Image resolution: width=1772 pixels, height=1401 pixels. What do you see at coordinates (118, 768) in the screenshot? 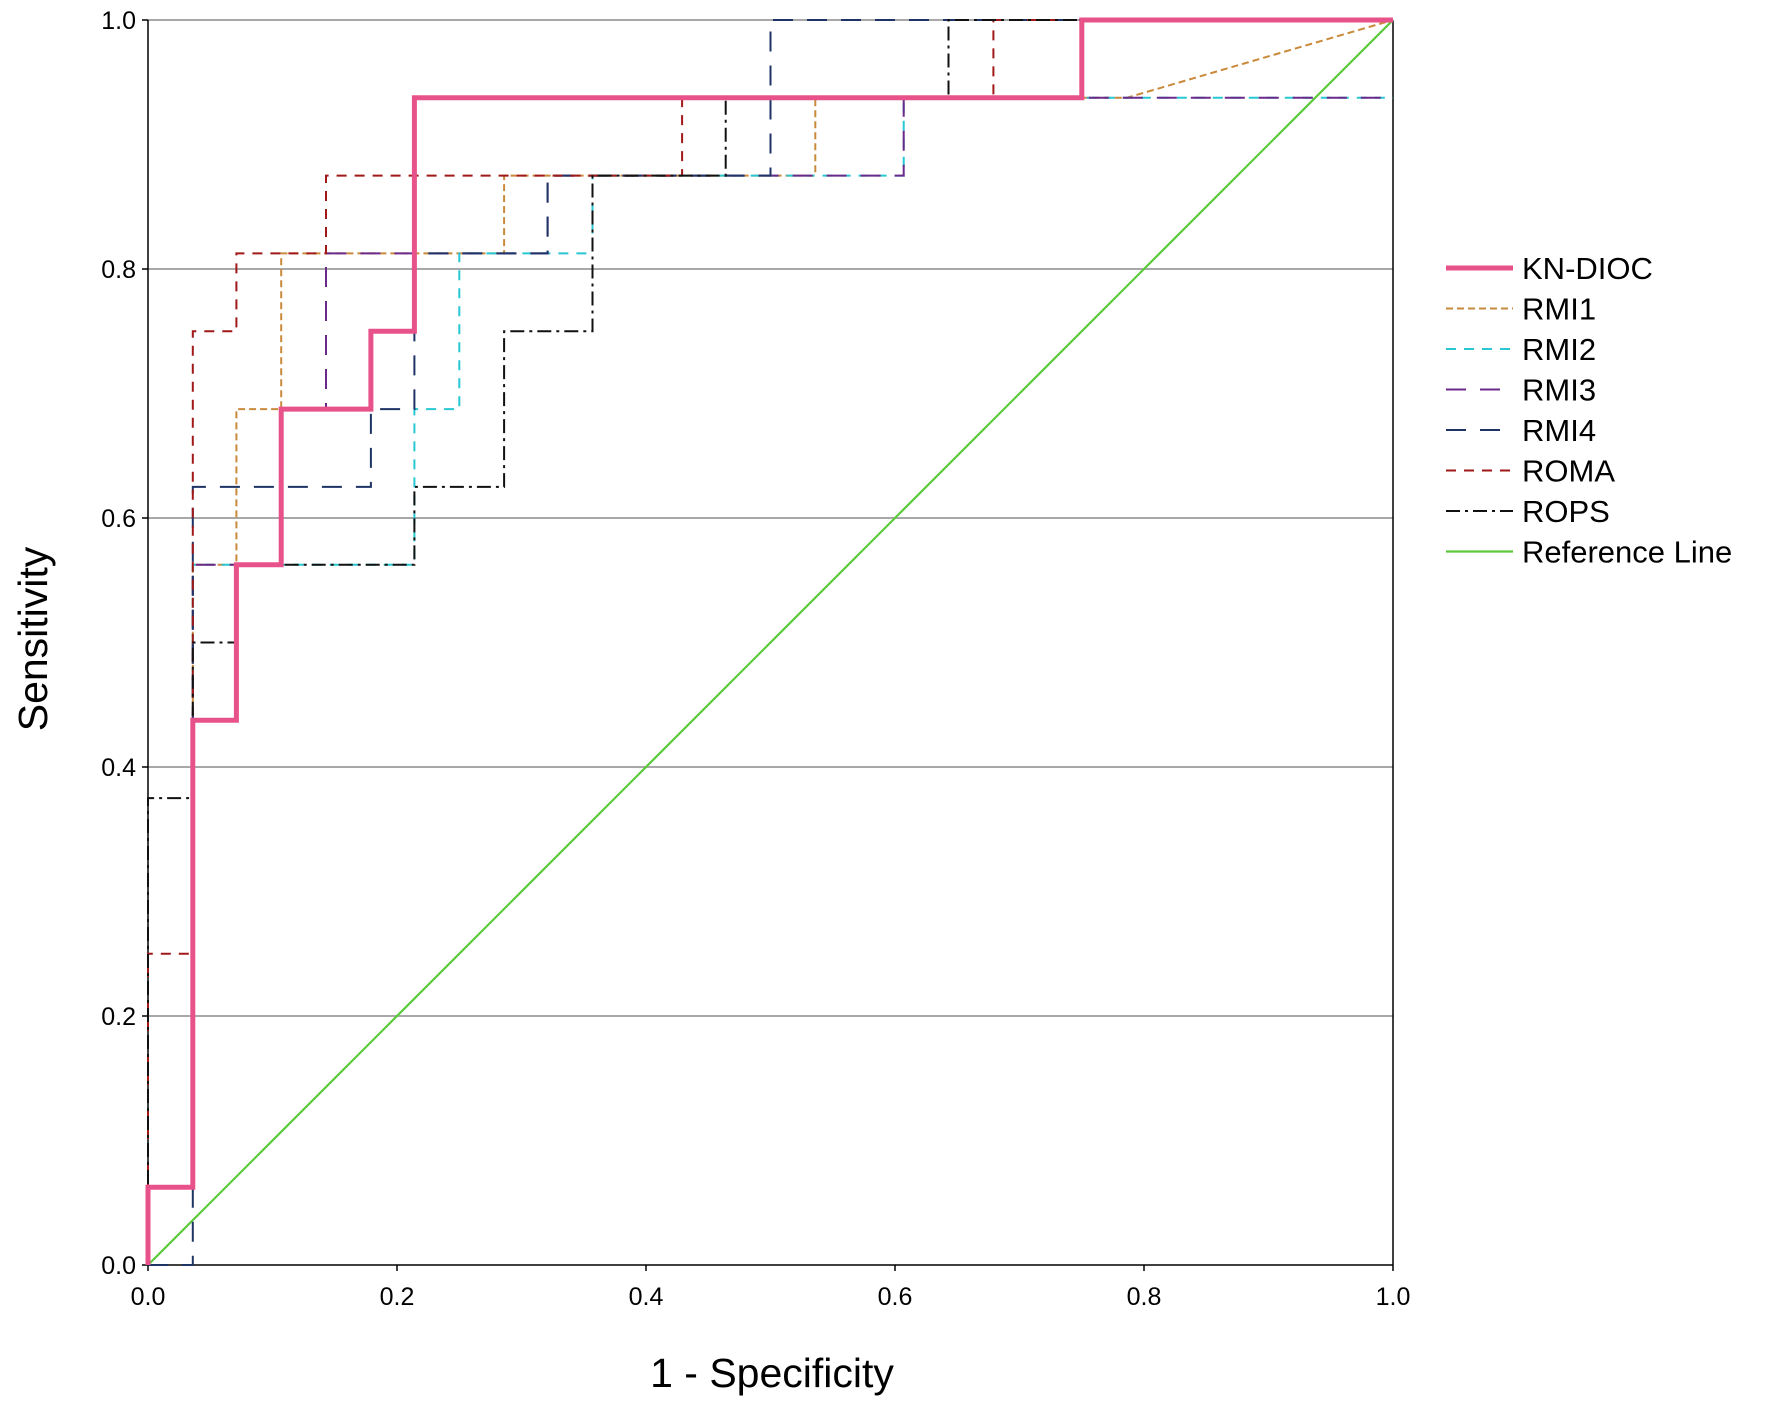
I see `y-tick-label-2: 0.4` at bounding box center [118, 768].